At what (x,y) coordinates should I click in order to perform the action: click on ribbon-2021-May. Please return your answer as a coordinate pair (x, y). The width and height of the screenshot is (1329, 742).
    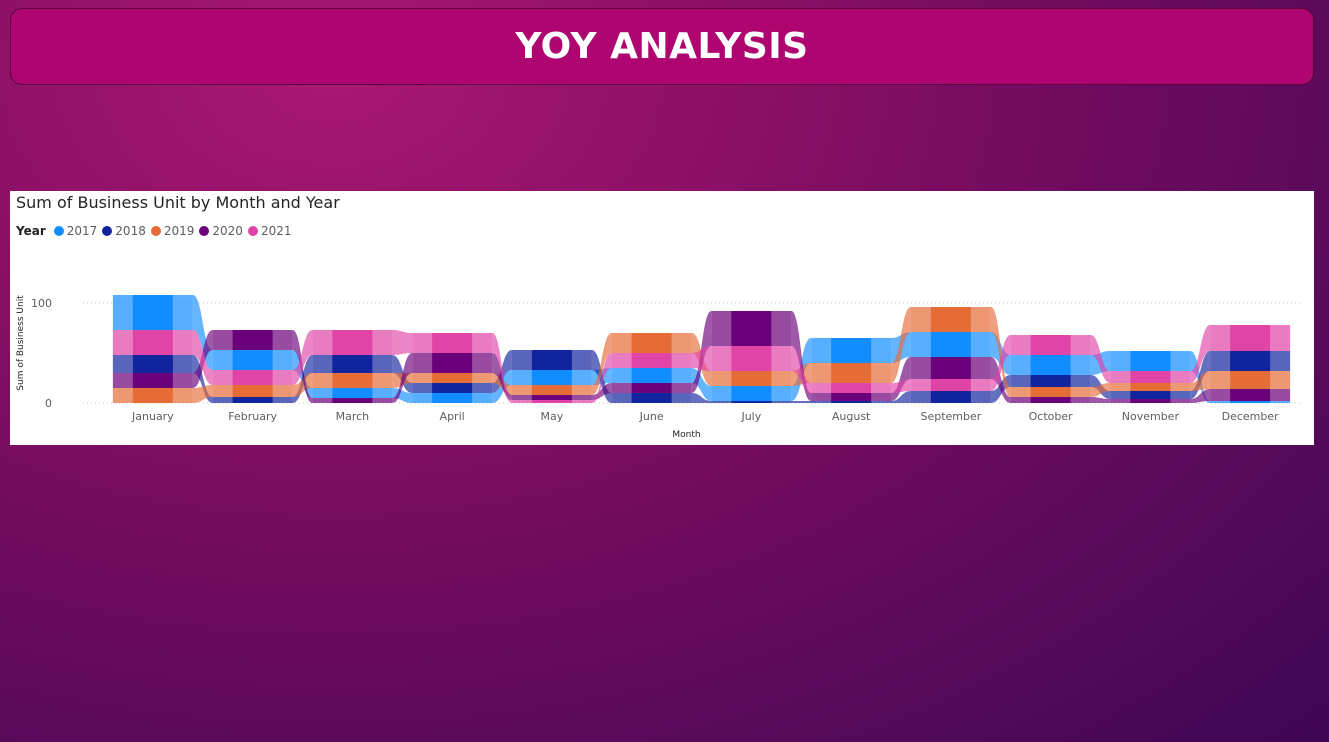
    Looking at the image, I should click on (601, 378).